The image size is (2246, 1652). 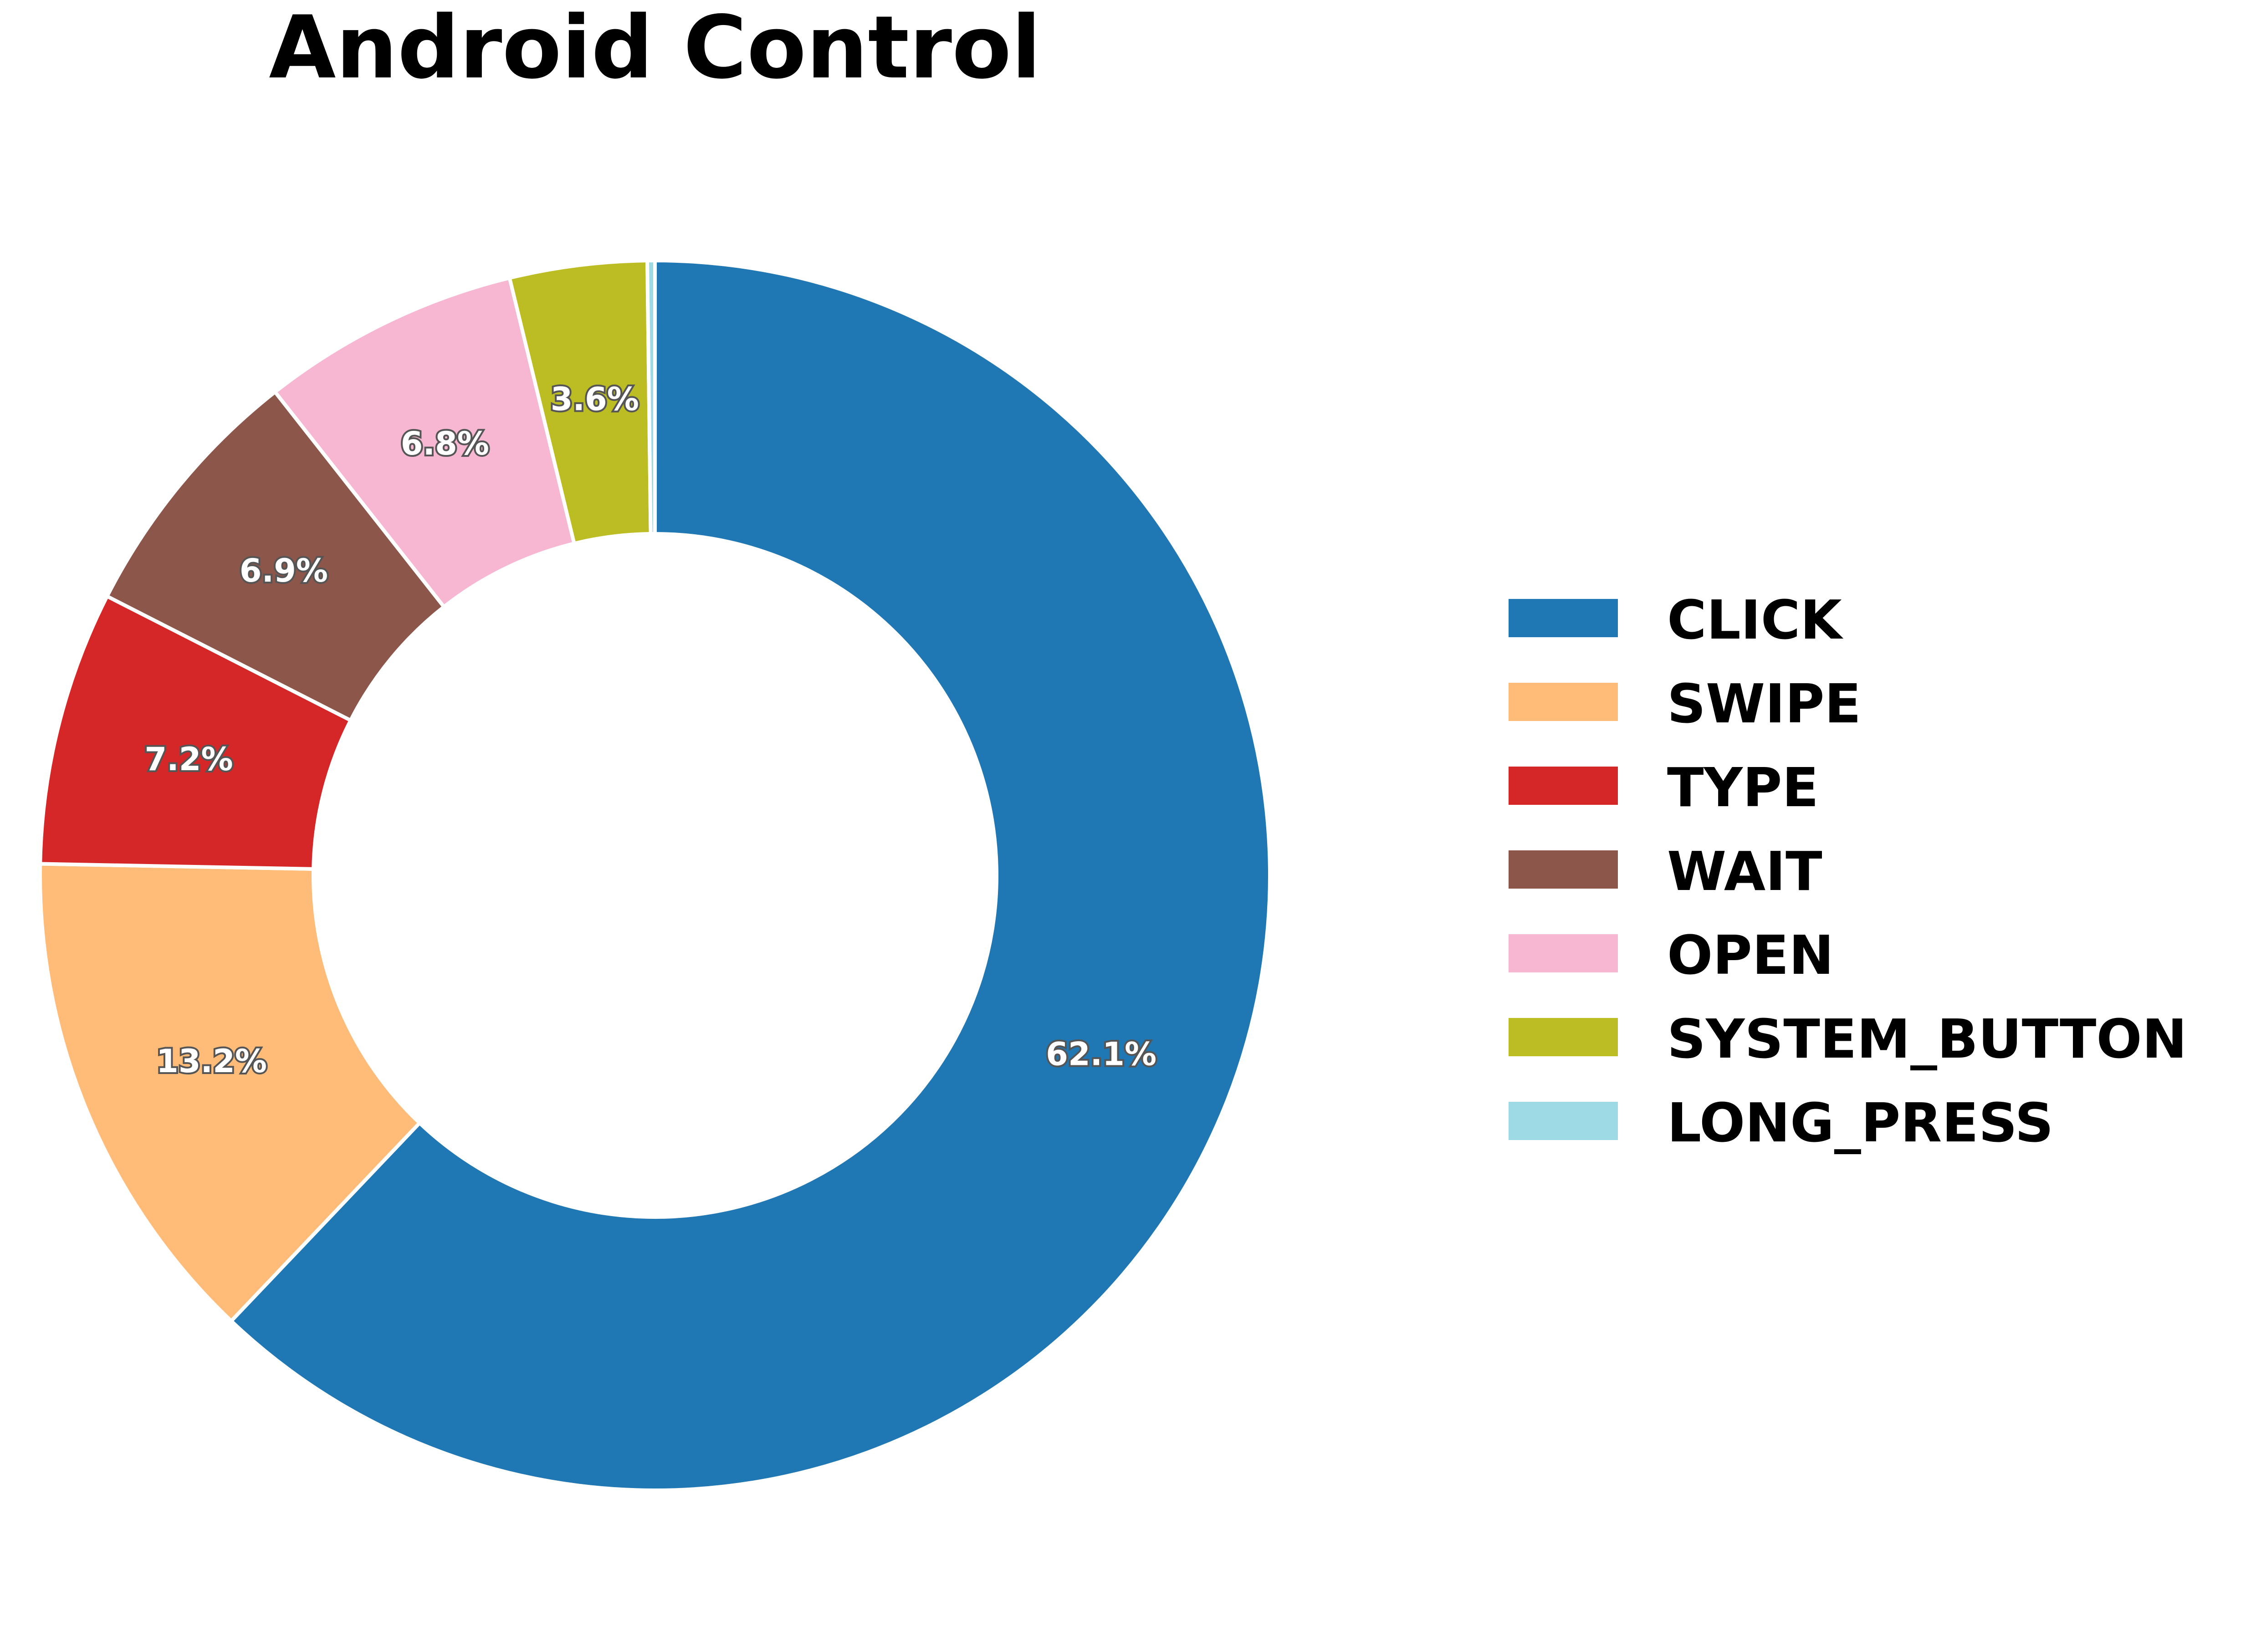 I want to click on slice-label: 62.1%, so click(x=1101, y=1054).